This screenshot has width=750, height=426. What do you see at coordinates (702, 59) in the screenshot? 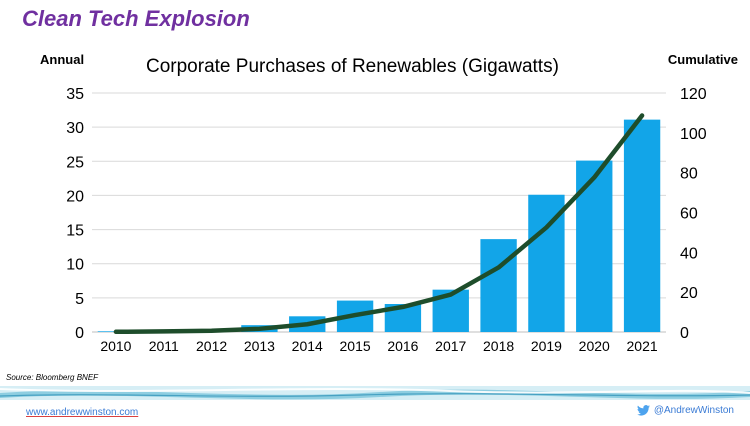
I see `right-axis-label: Cumulative` at bounding box center [702, 59].